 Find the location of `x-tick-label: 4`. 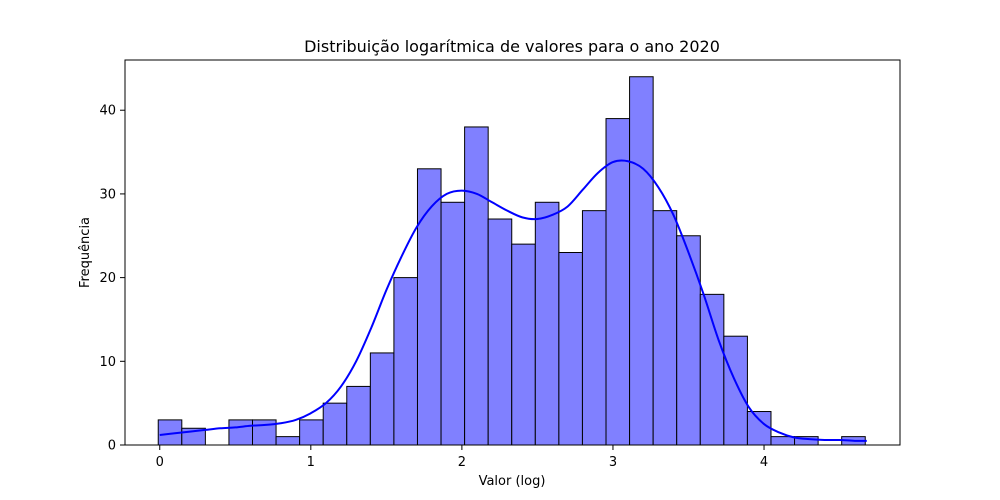

x-tick-label: 4 is located at coordinates (764, 462).